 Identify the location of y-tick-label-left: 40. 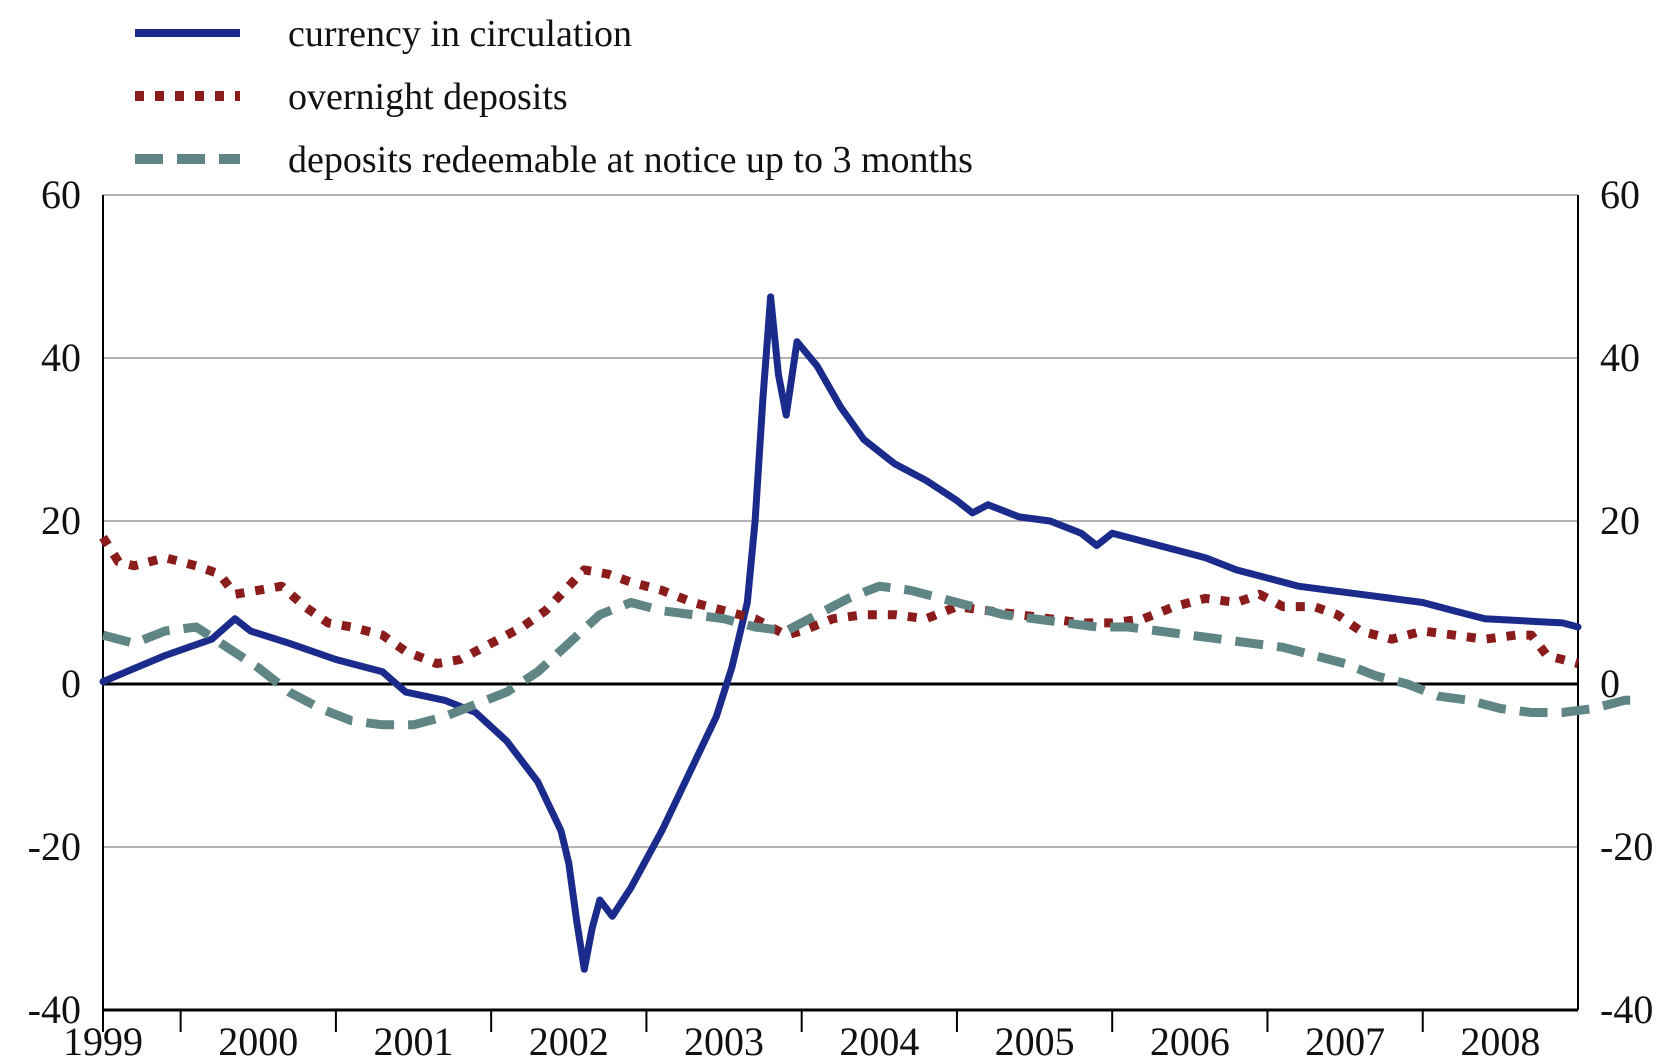
(61, 357).